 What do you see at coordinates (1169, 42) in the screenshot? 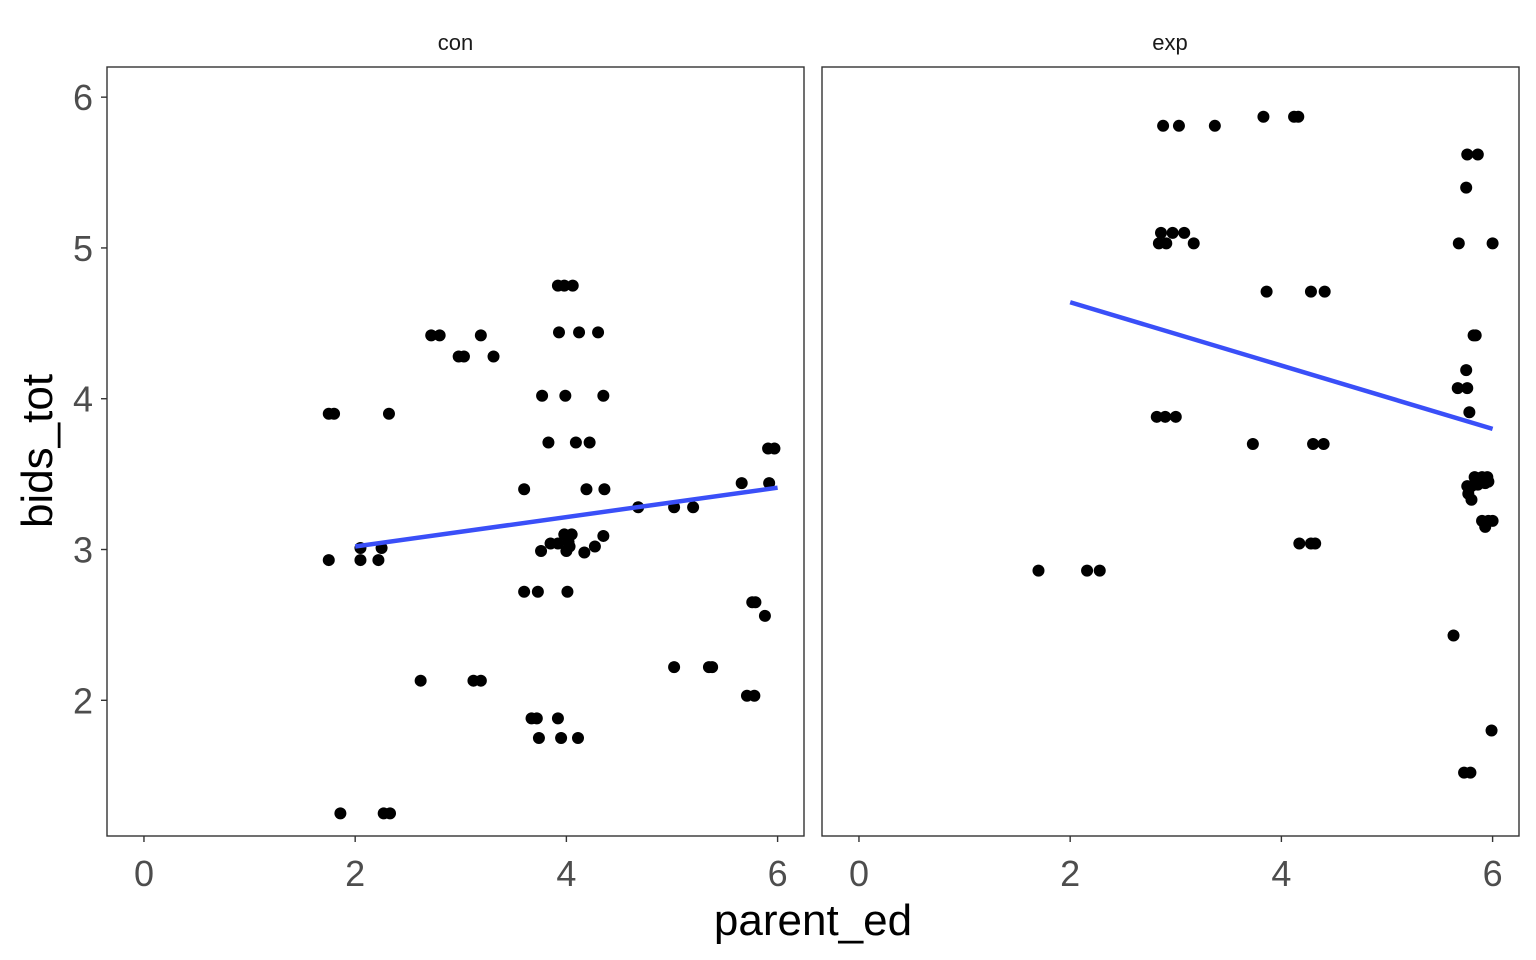
I see `facet-strip-label-exp: exp` at bounding box center [1169, 42].